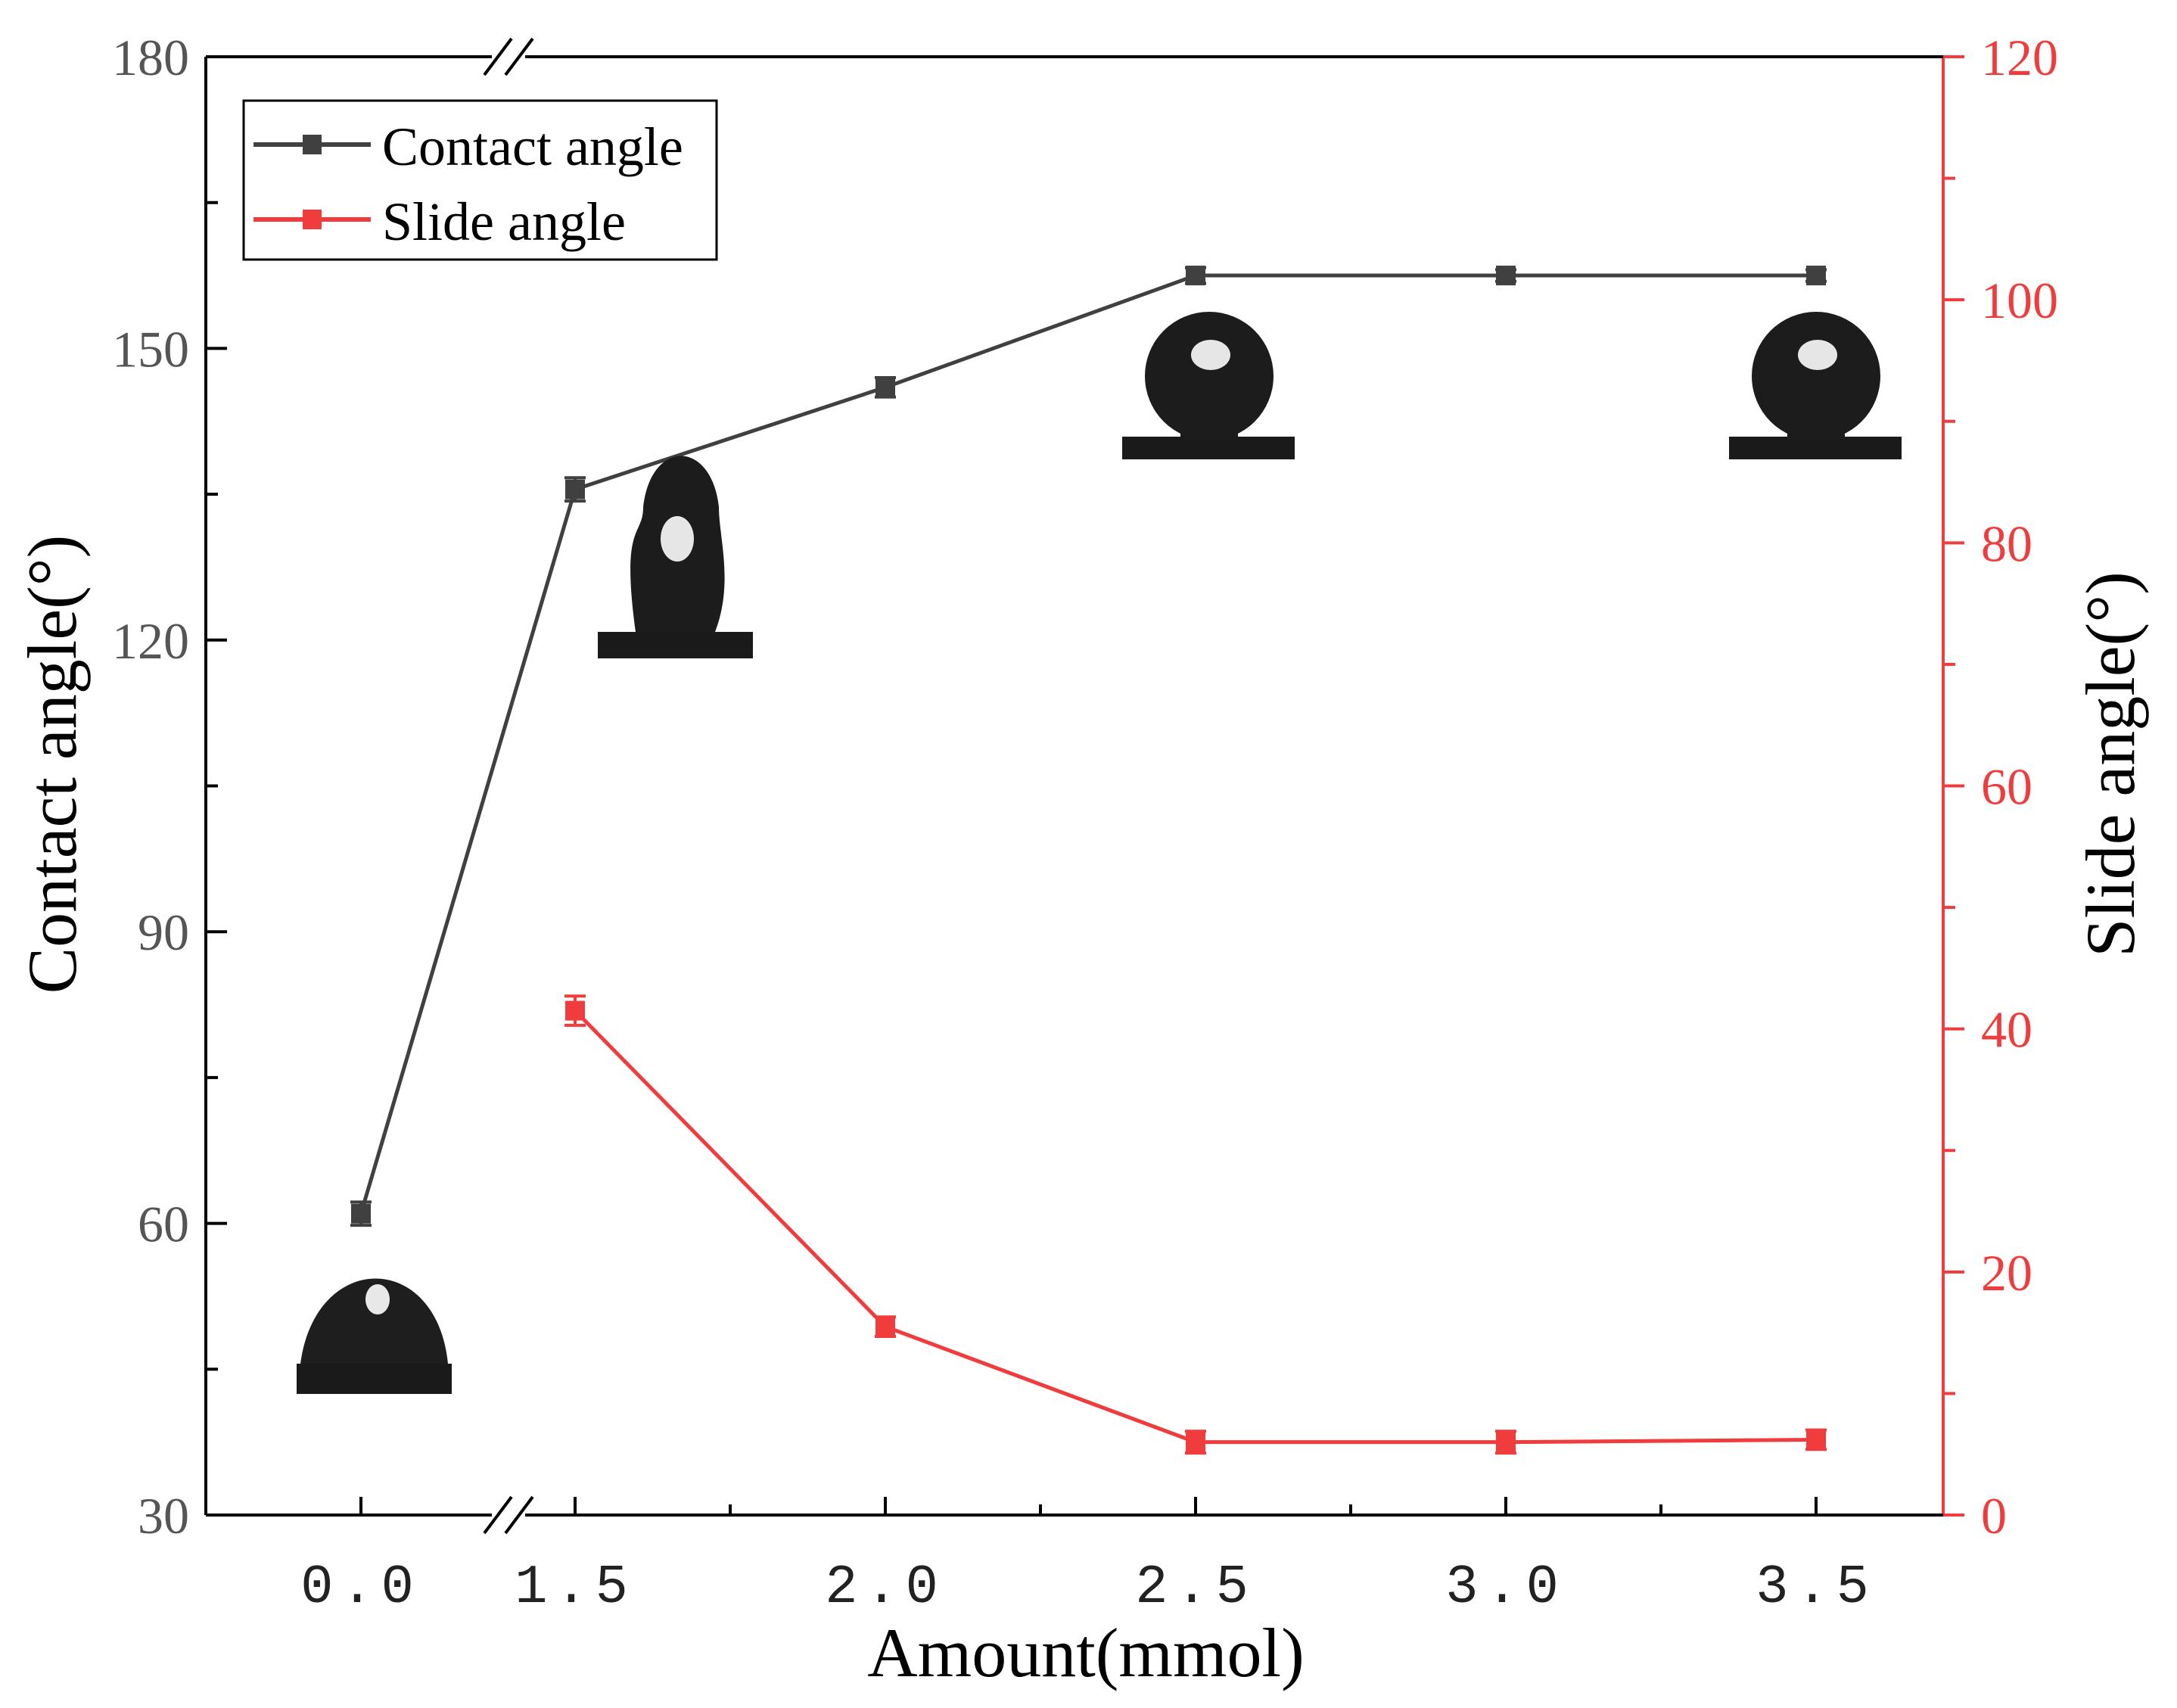 This screenshot has height=1708, width=2177. Describe the element at coordinates (504, 221) in the screenshot. I see `legend-slide-label: Slide angle` at that location.